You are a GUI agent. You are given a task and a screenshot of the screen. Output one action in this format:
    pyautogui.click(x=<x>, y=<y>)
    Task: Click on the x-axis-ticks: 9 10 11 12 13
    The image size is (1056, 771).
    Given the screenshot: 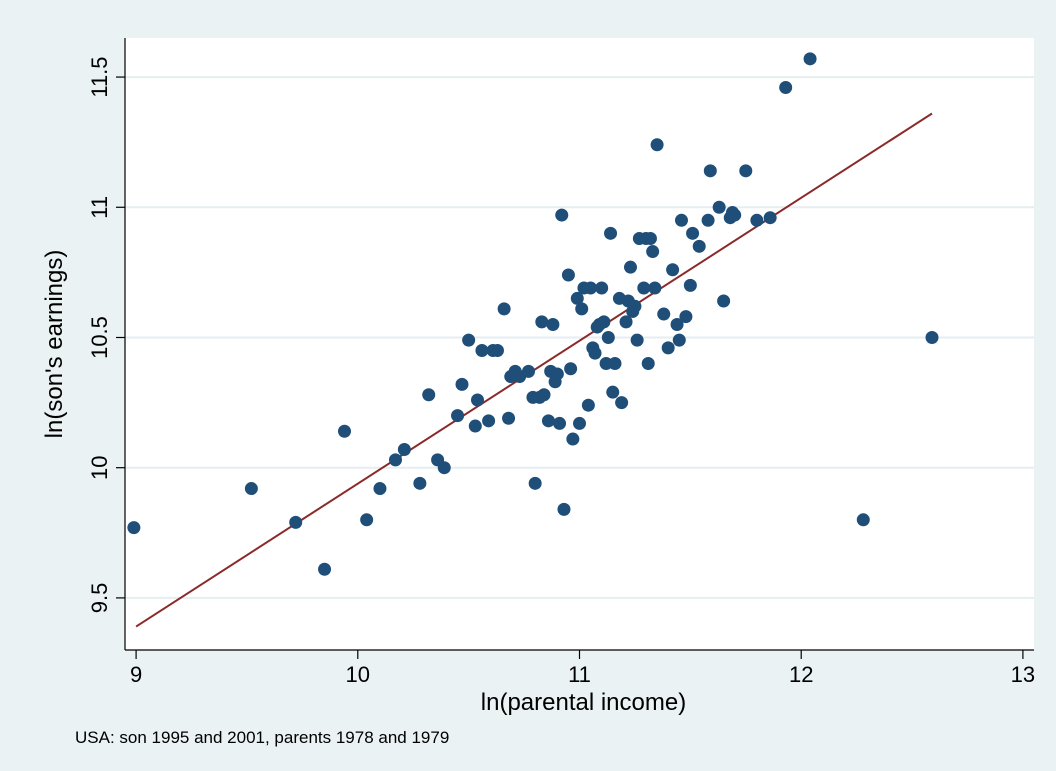 What is the action you would take?
    pyautogui.click(x=582, y=668)
    